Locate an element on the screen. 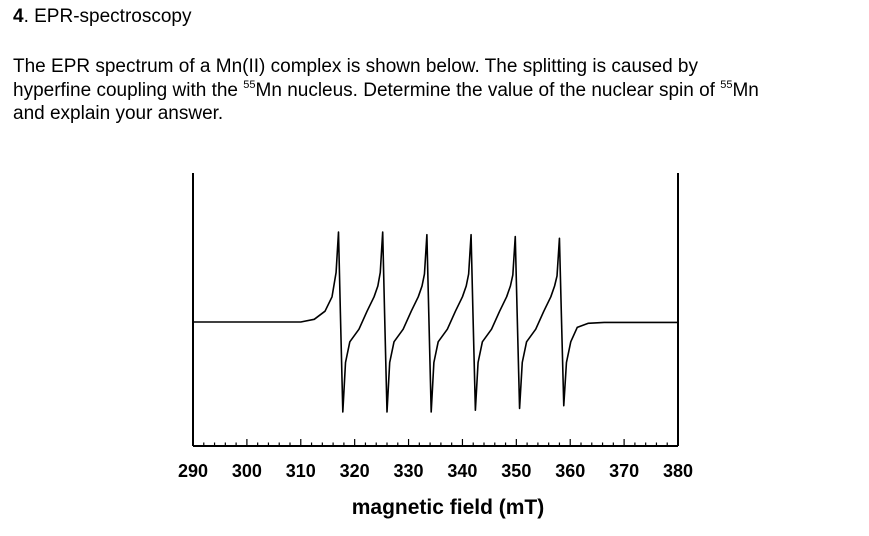  x-tick-label: 310 is located at coordinates (301, 471).